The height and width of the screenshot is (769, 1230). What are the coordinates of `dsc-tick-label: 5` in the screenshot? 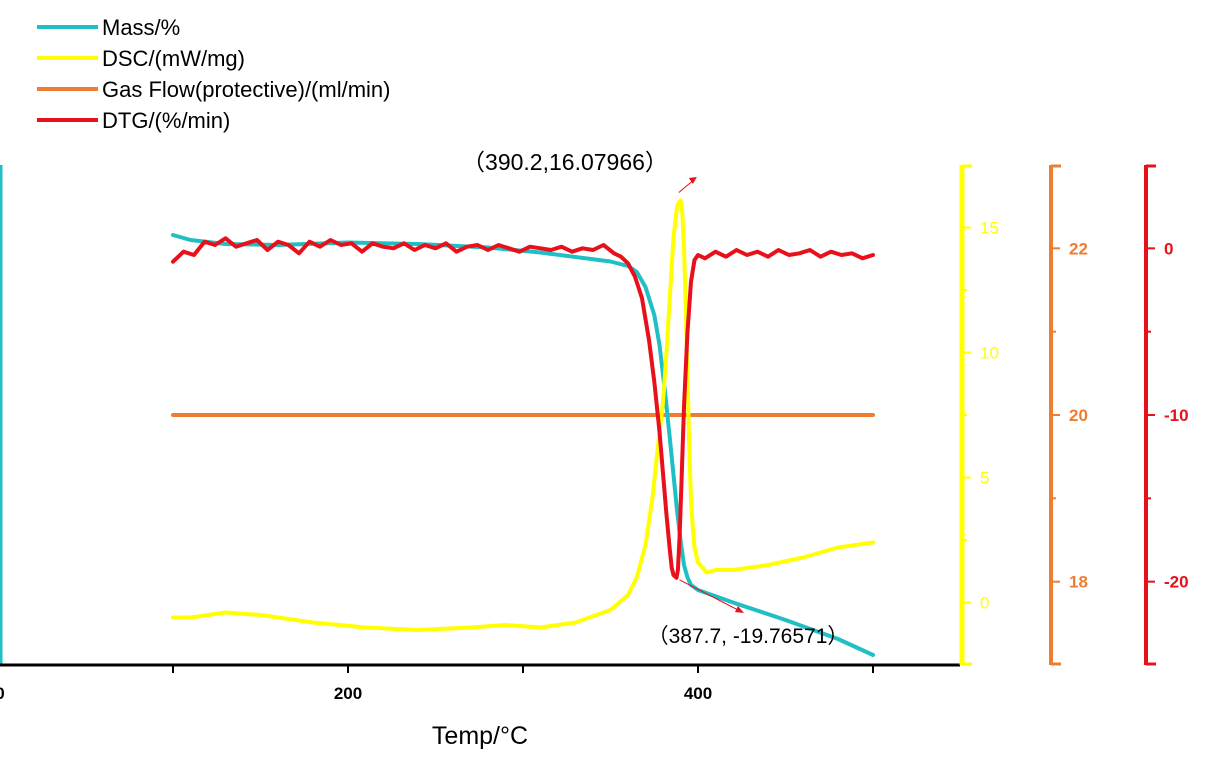 It's located at (984, 478).